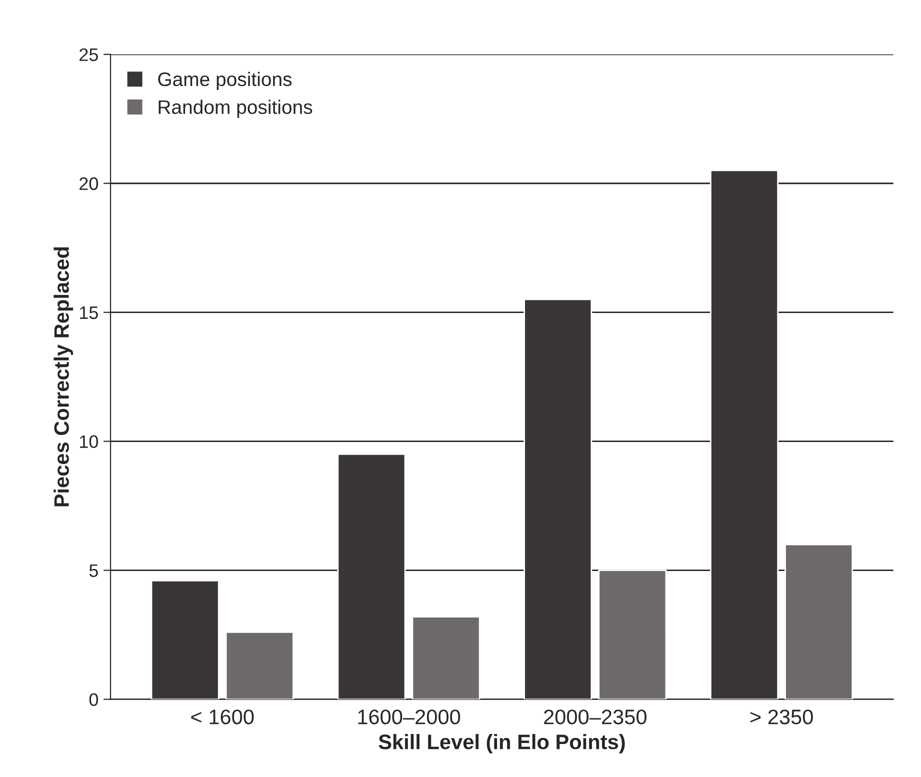  What do you see at coordinates (93, 699) in the screenshot?
I see `y-tick-label: 0` at bounding box center [93, 699].